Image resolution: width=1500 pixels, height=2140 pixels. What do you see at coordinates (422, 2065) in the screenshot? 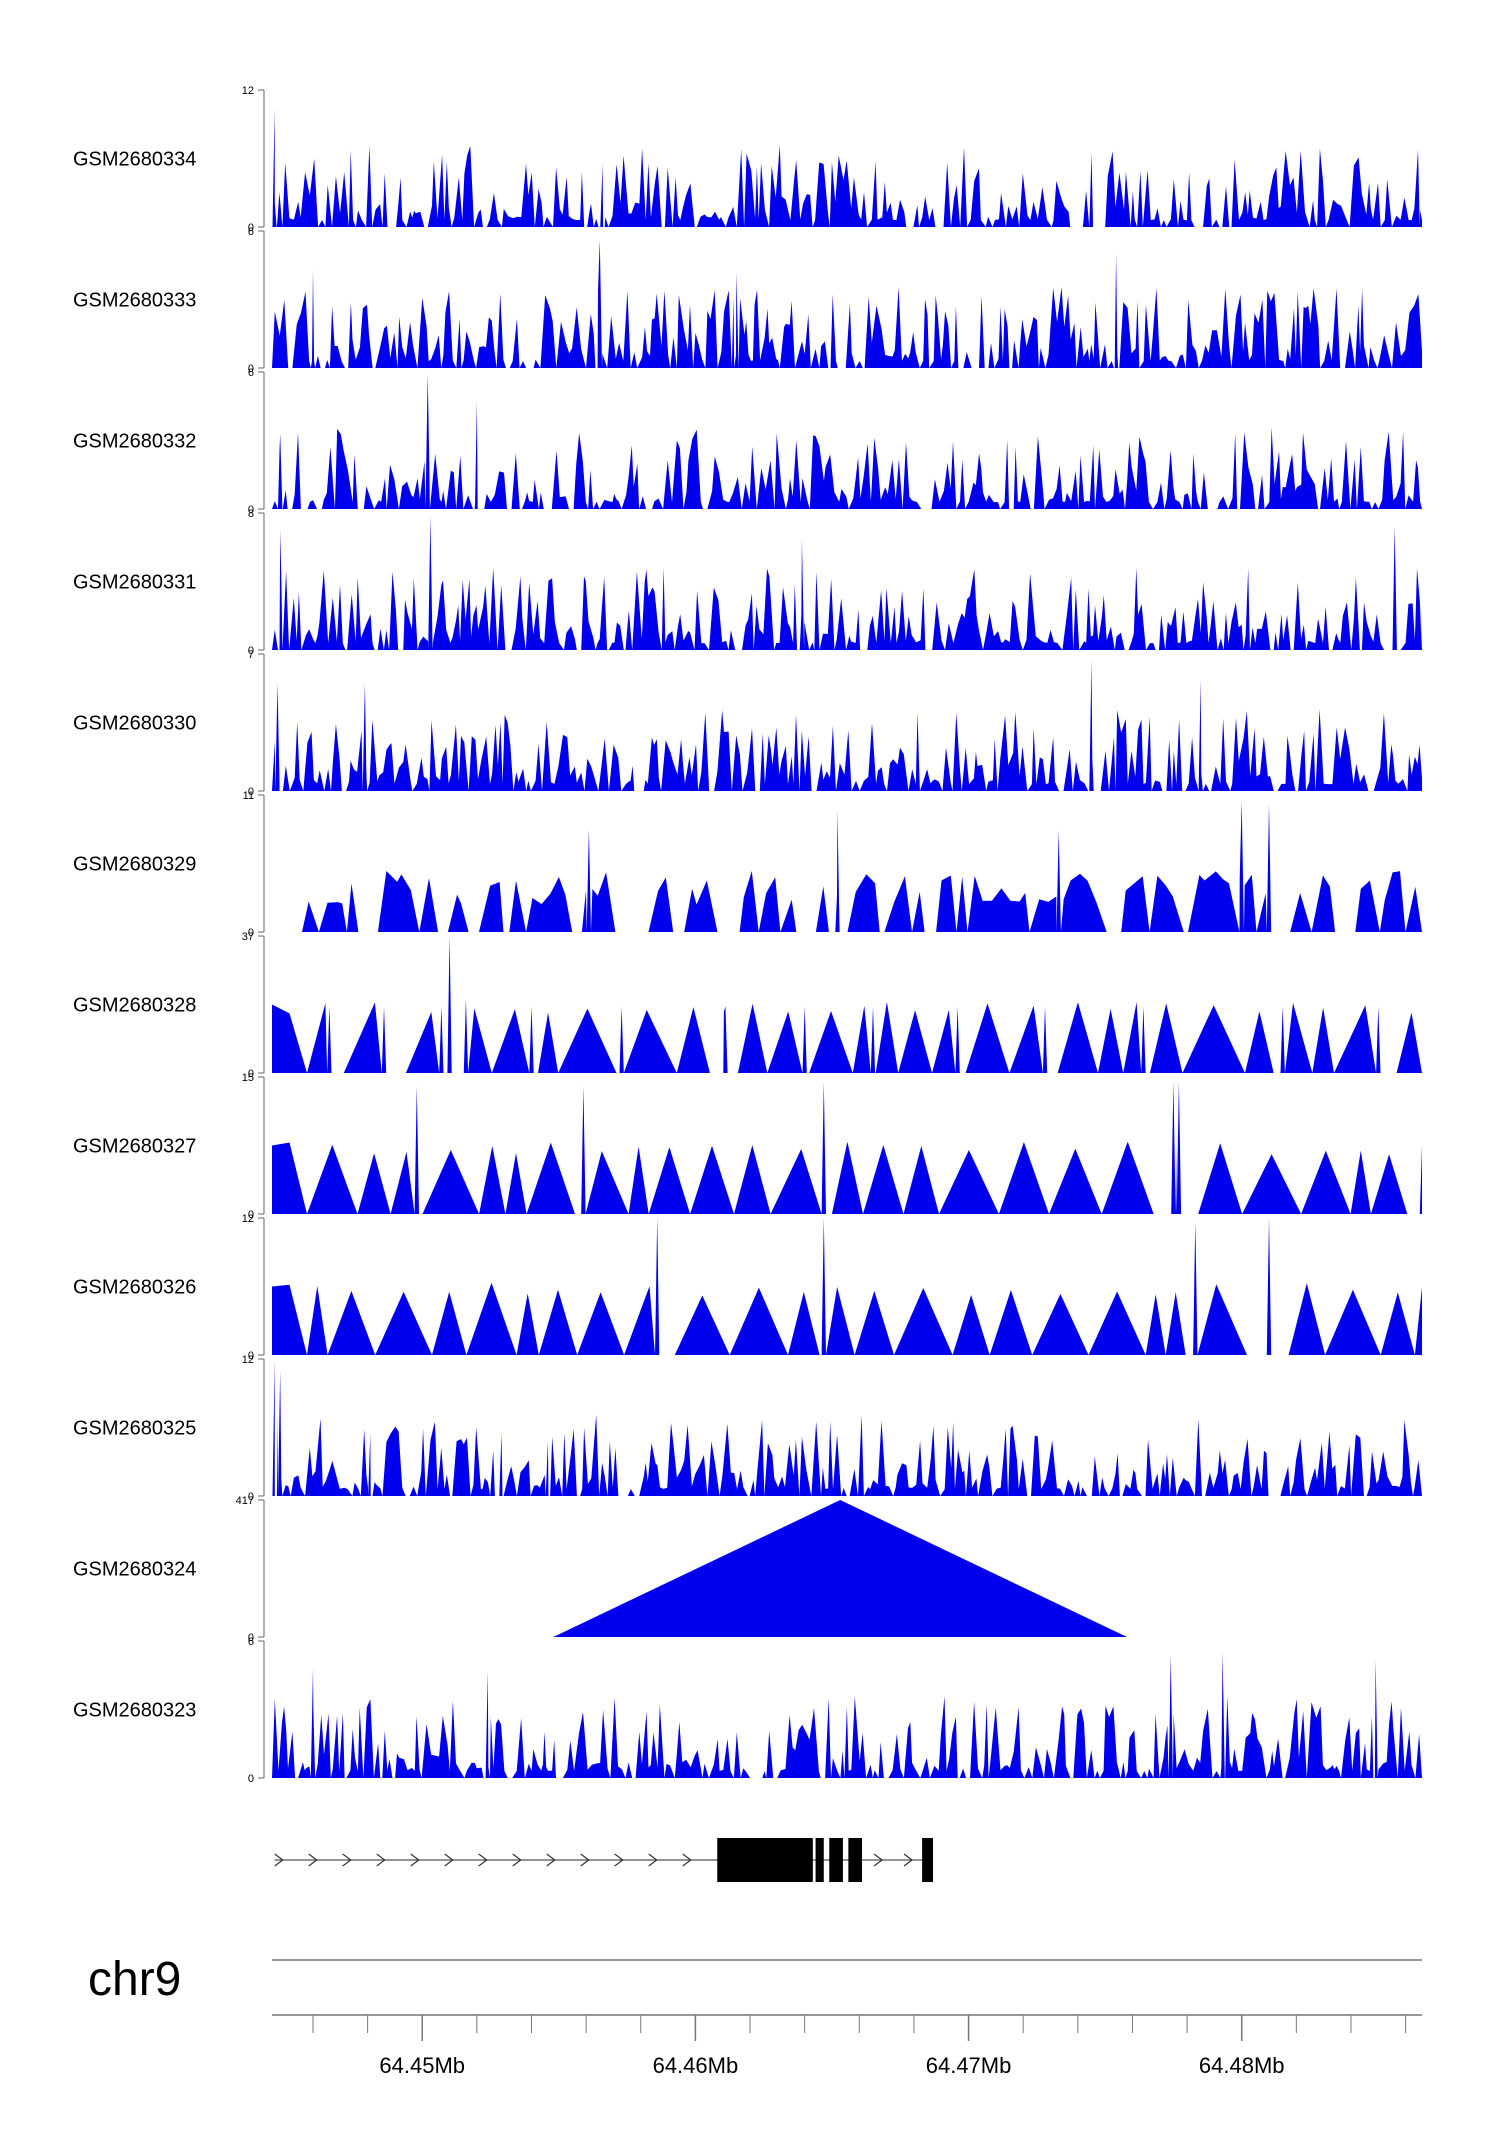
I see `x-tick-label: 64.45Mb` at bounding box center [422, 2065].